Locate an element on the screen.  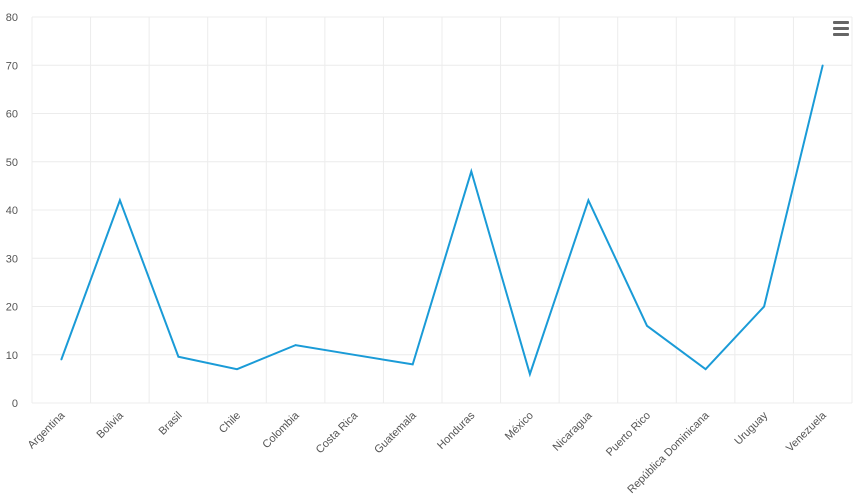
x-tick-label: Nicaragua is located at coordinates (573, 431).